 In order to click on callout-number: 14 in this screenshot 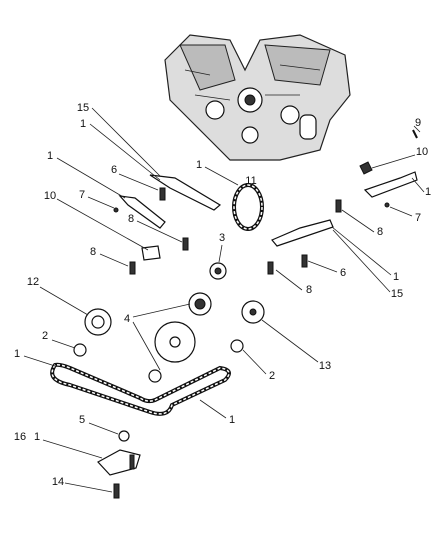, I will do `click(58, 482)`.